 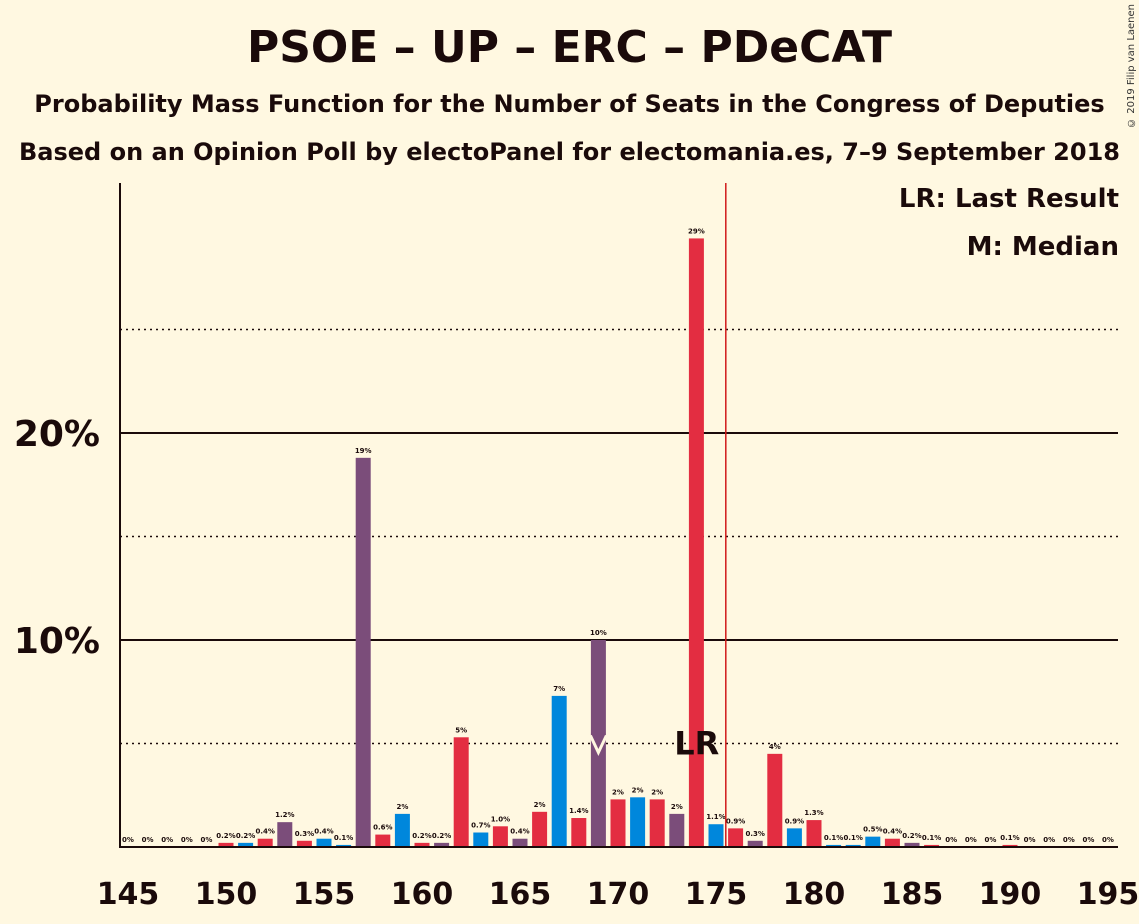 What do you see at coordinates (814, 894) in the screenshot?
I see `x-tick-label: 180` at bounding box center [814, 894].